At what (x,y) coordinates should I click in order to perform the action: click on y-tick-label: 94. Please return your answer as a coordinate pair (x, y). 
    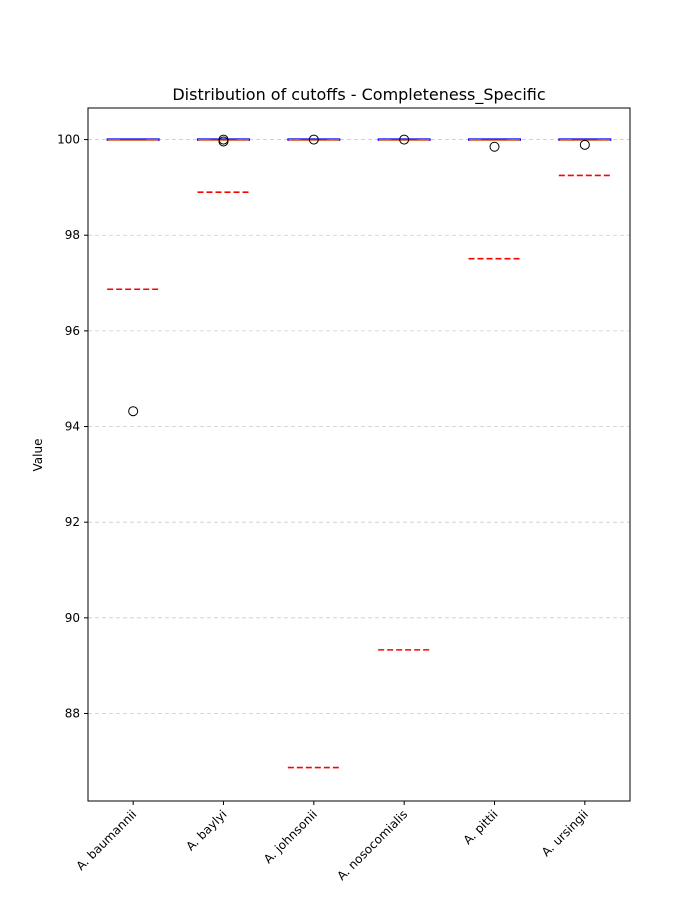
    Looking at the image, I should click on (72, 427).